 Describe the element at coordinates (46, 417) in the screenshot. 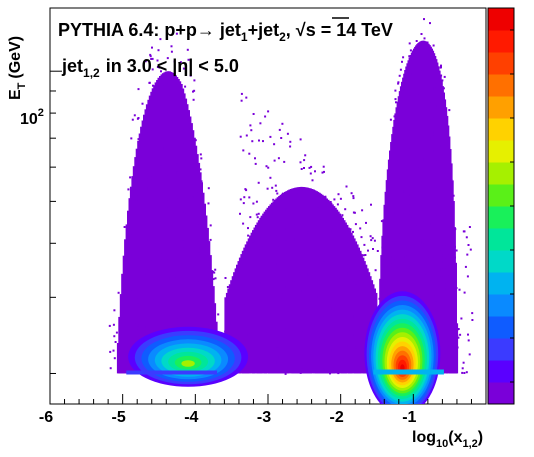

I see `x-tick-label: -6` at that location.